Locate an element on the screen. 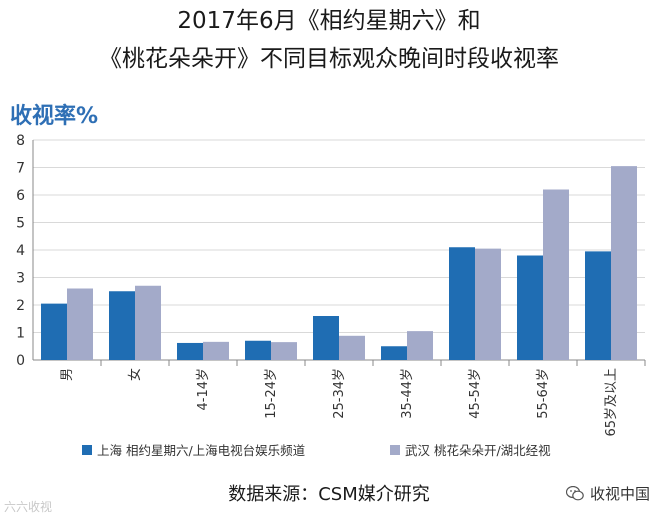 The image size is (658, 523). y-tick-label: 2 is located at coordinates (20, 306).